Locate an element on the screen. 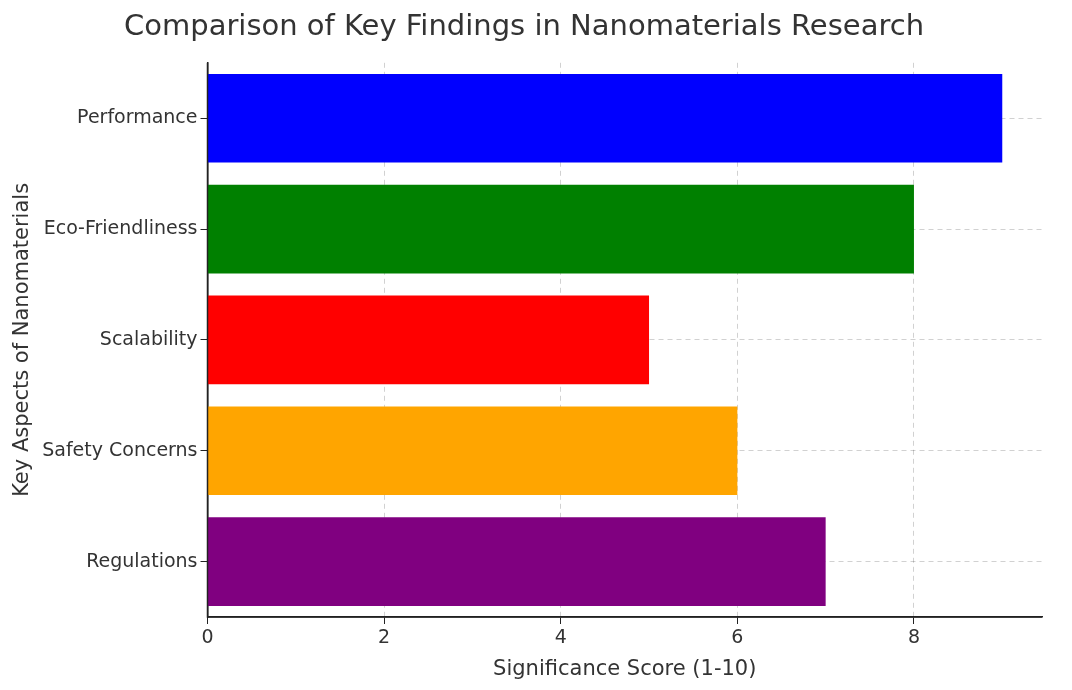 The image size is (1072, 690). y-axis-title: Key Aspects of Nanomaterials is located at coordinates (21, 339).